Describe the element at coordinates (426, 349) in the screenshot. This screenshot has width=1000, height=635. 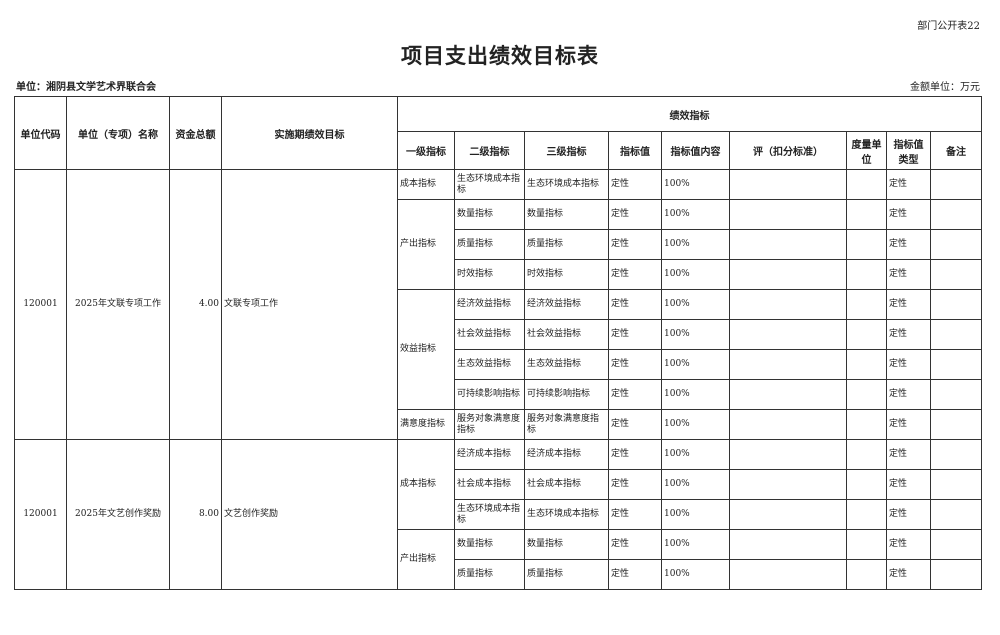
I see `level1-indicator: 效益指标` at that location.